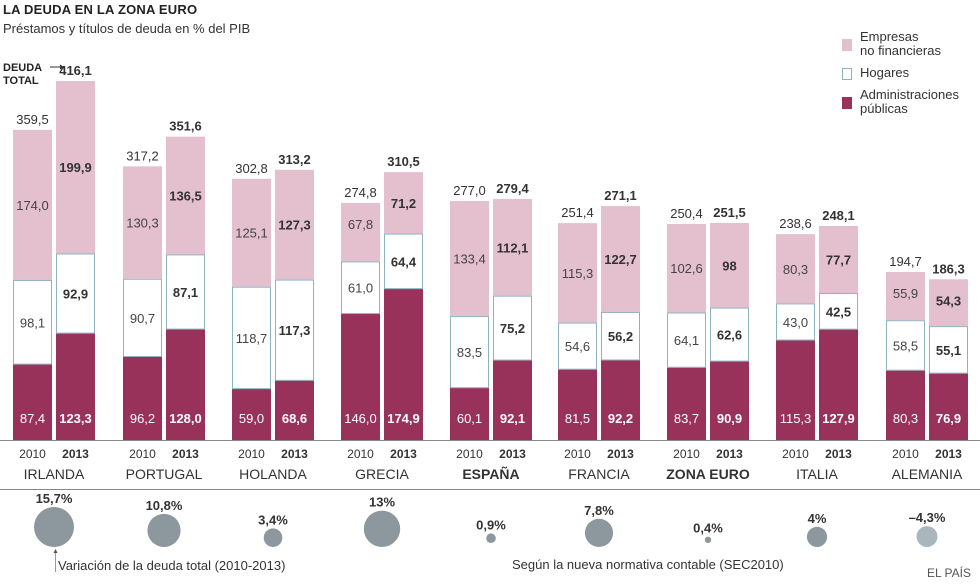  I want to click on label-empresas: 115,3, so click(578, 273).